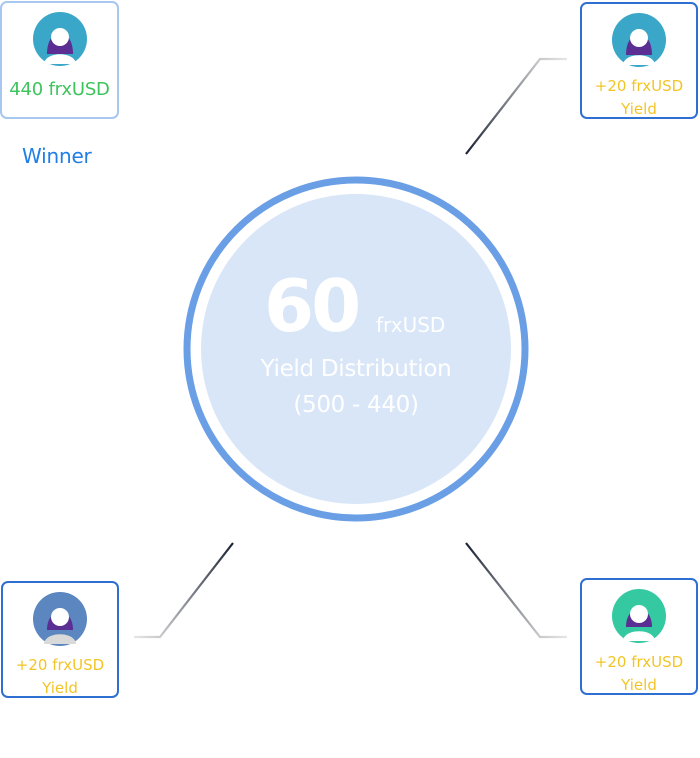 This screenshot has width=700, height=758. I want to click on peer-card-bottom-left: +20 frxUSD Yield, so click(60, 639).